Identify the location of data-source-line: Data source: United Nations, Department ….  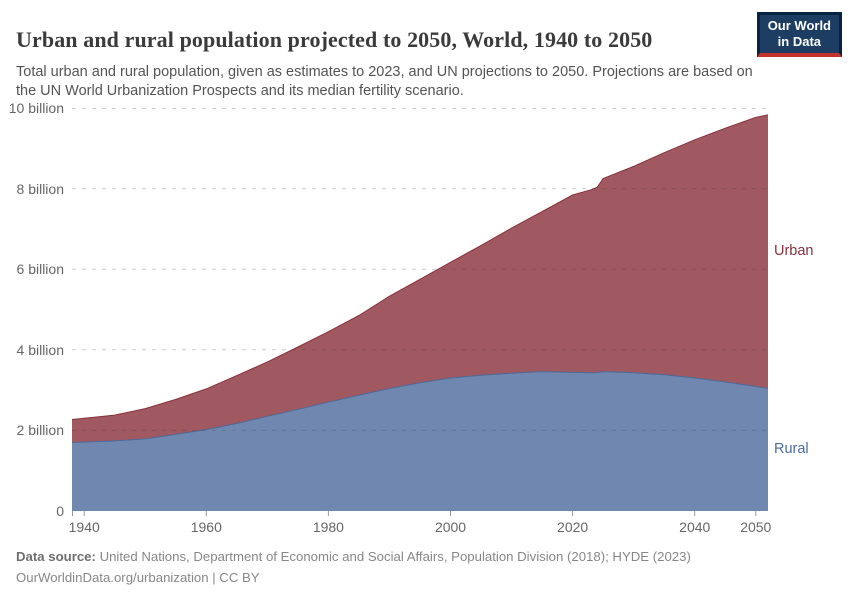
(426, 556).